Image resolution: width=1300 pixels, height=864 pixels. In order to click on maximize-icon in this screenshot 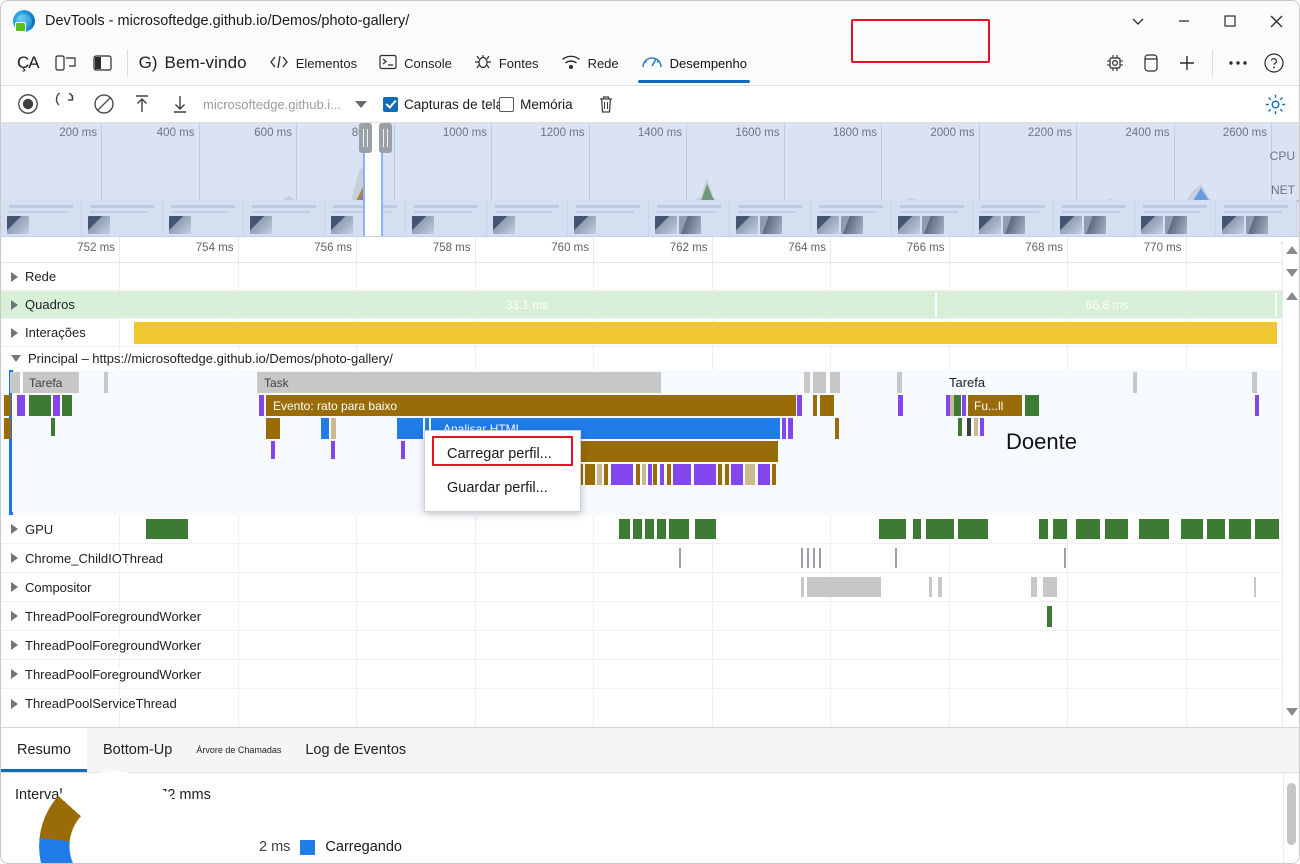, I will do `click(1230, 21)`.